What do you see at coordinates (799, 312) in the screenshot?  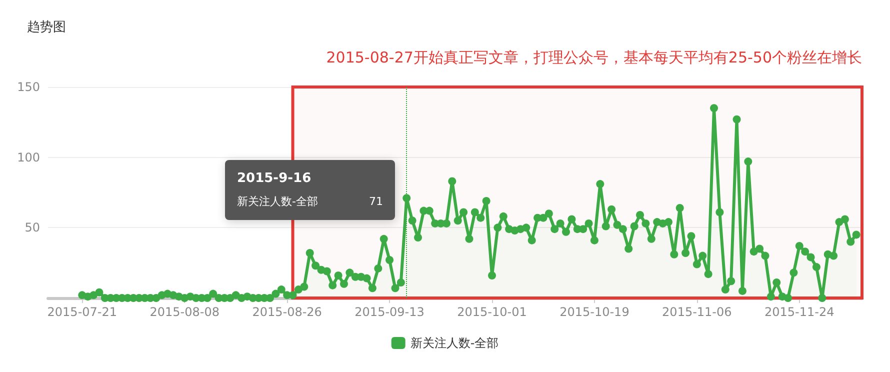 I see `x-tick-label: 2015-11-24` at bounding box center [799, 312].